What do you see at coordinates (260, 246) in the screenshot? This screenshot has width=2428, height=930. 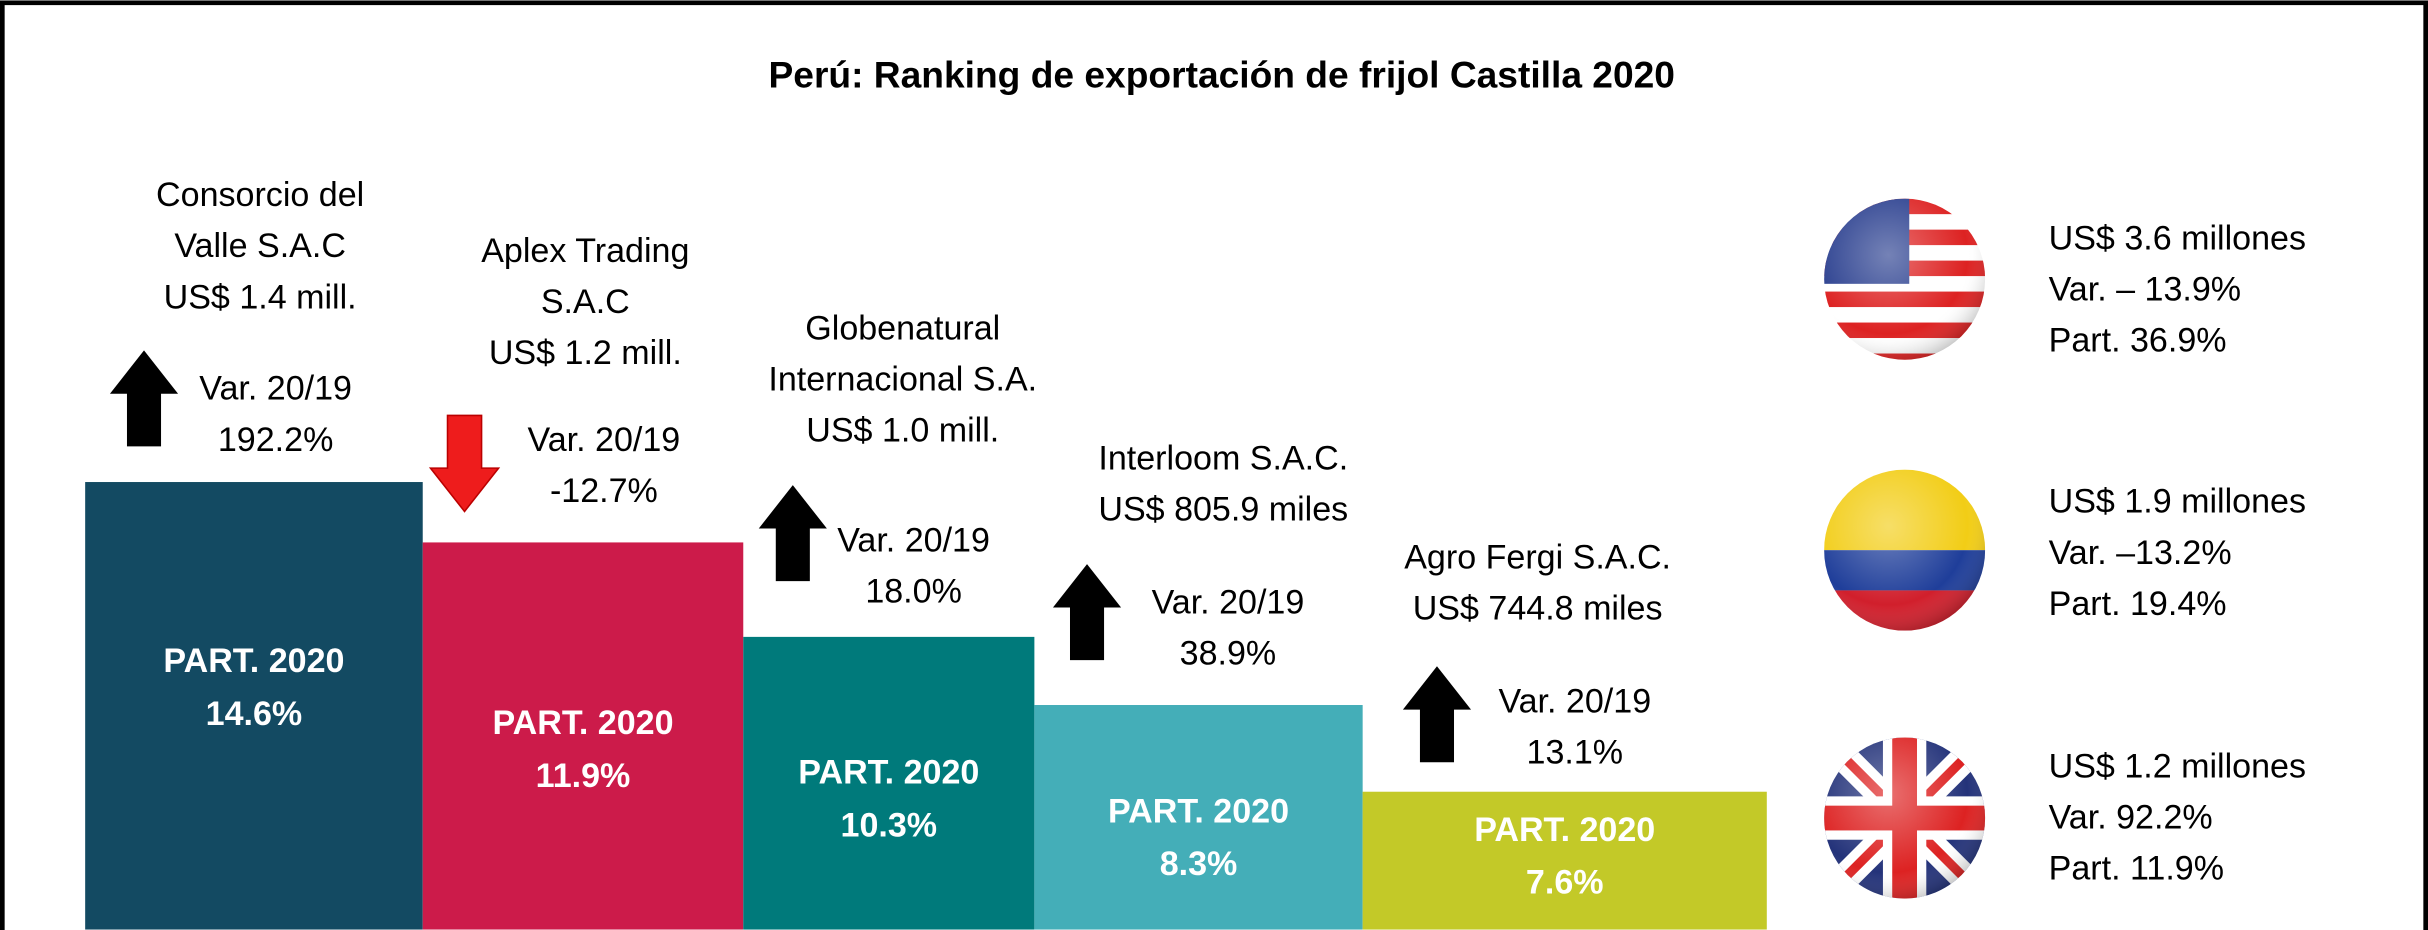 I see `company-name: Valle S.A.C` at bounding box center [260, 246].